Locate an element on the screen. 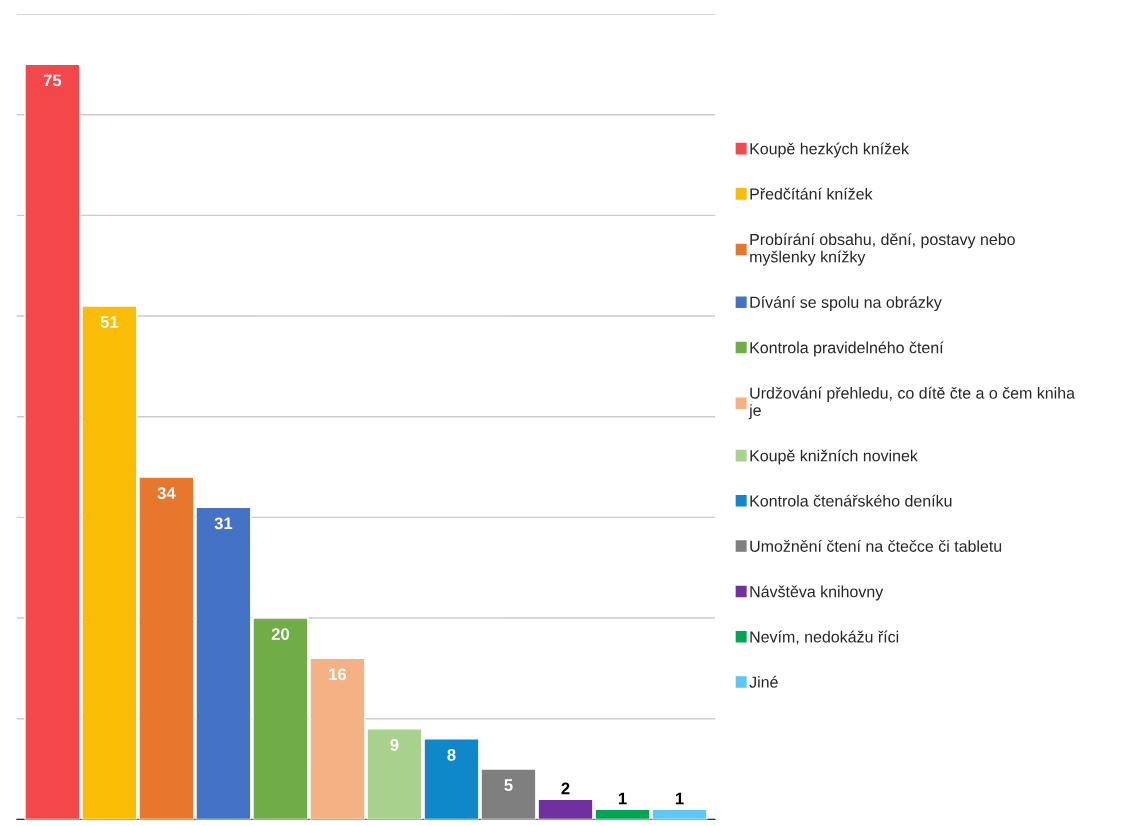 This screenshot has width=1126, height=826. legend-label: Koupě knižních novinek is located at coordinates (834, 457).